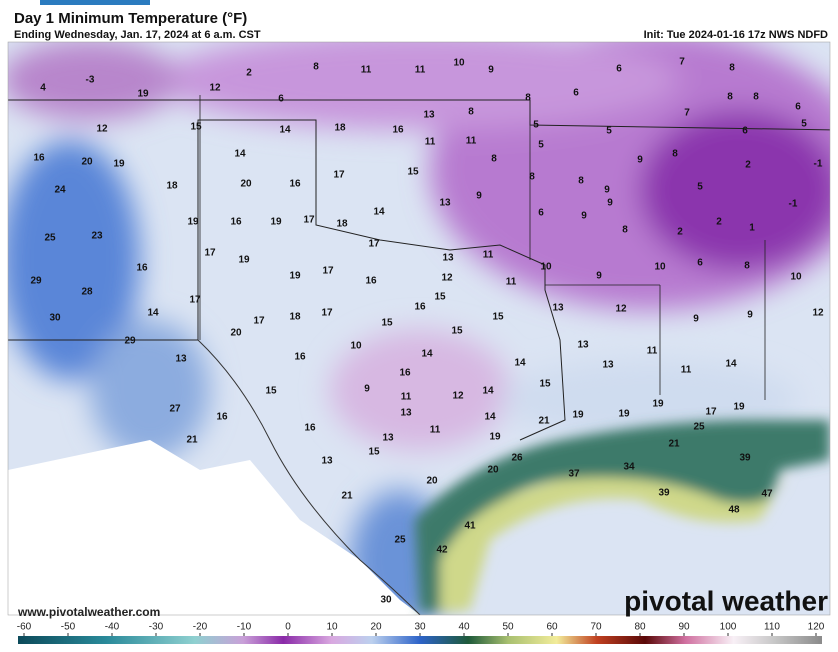  I want to click on title: Day 1 Minimum Temperature (°F), so click(130, 18).